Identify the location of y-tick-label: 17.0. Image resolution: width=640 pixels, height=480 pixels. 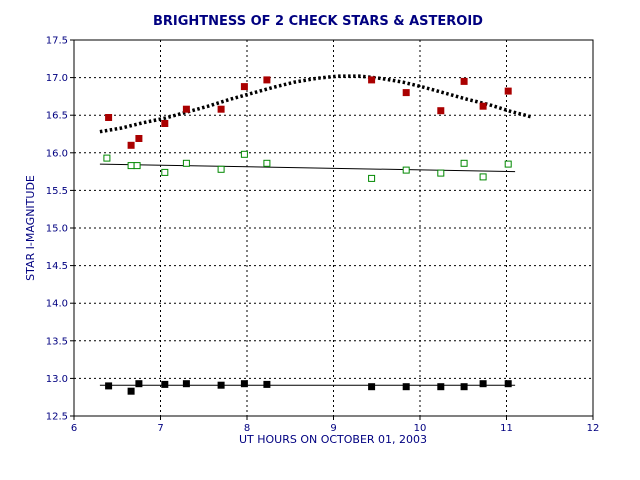
(57, 78).